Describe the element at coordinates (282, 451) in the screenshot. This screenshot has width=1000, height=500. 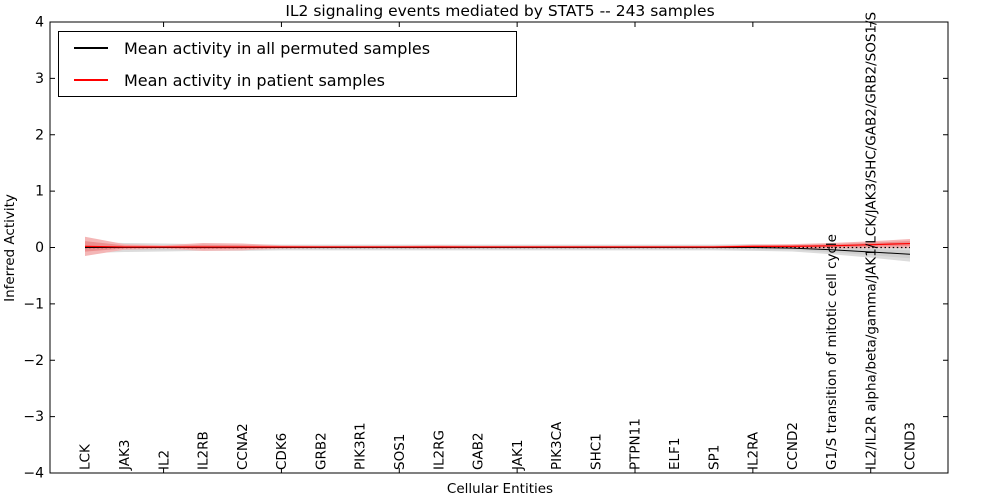
I see `x-tick-label: CDK6` at that location.